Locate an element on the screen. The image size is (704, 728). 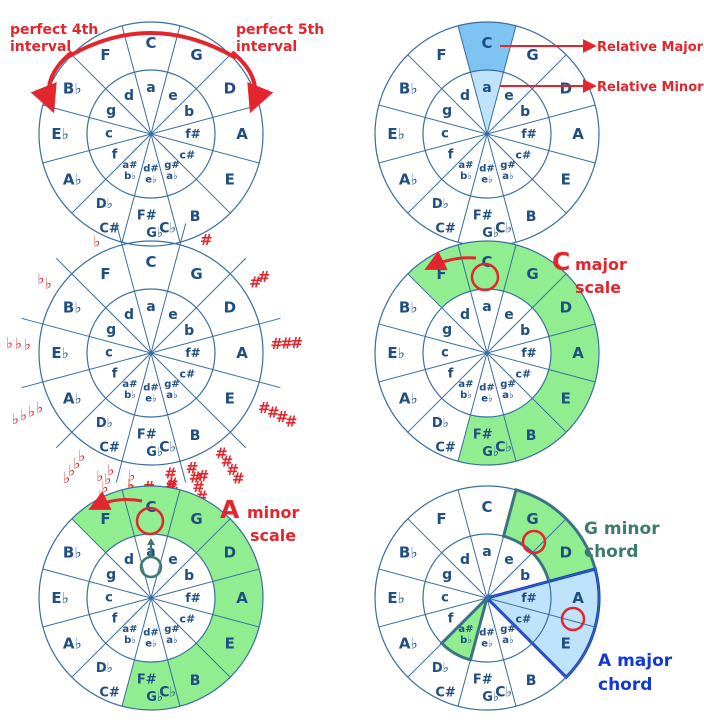
perfect-5th-label: perfect 5th is located at coordinates (280, 30).